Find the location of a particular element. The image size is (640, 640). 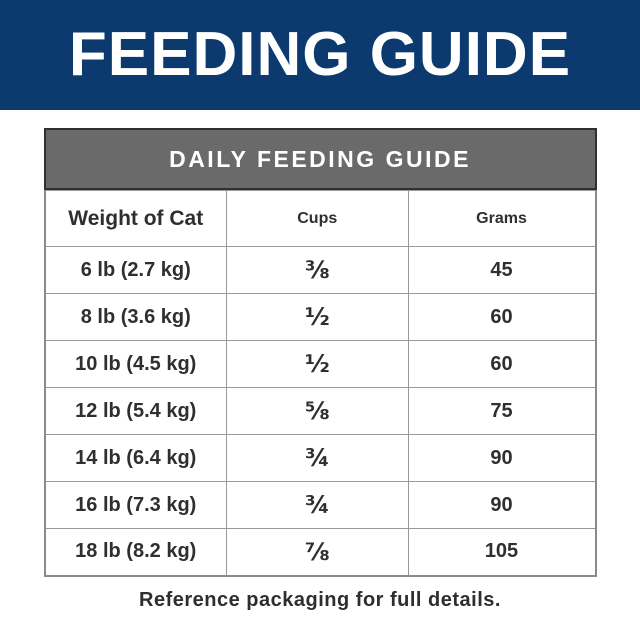

banner-title: FEEDING GUIDE is located at coordinates (320, 54).